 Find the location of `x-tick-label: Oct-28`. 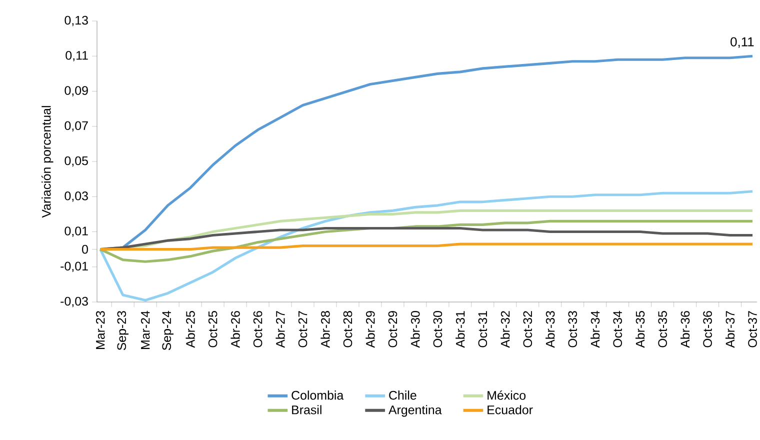

x-tick-label: Oct-28 is located at coordinates (347, 329).